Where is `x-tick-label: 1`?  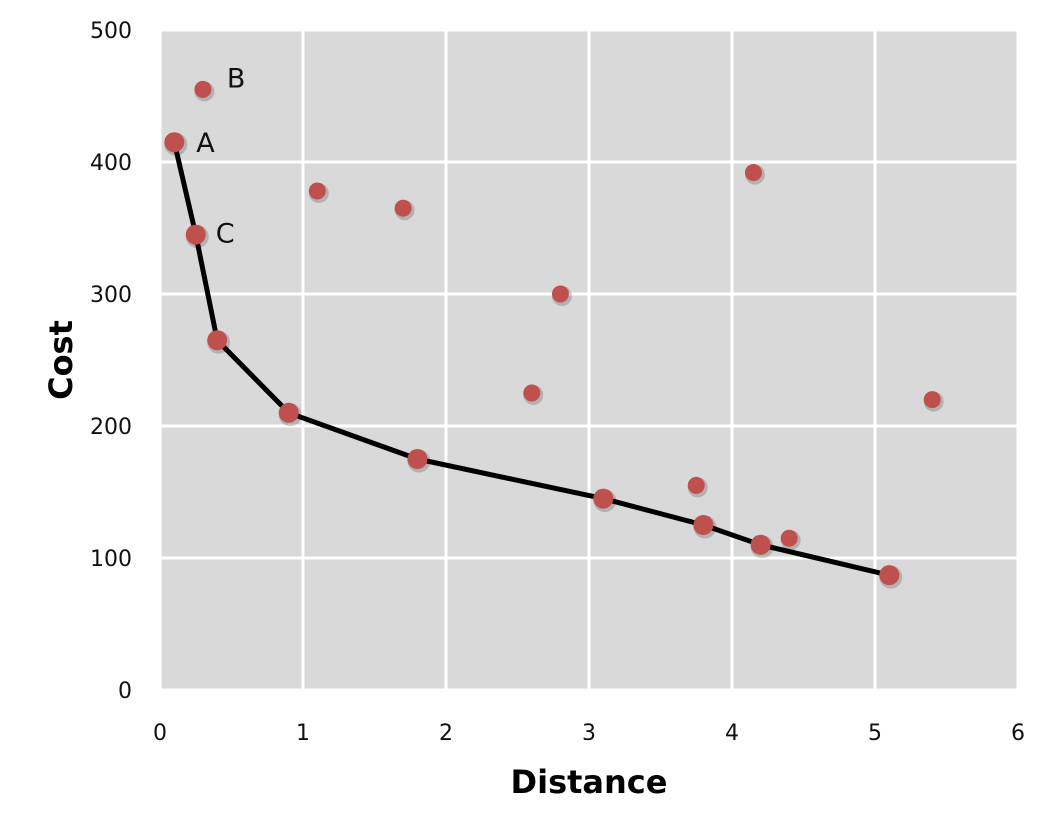 x-tick-label: 1 is located at coordinates (303, 733).